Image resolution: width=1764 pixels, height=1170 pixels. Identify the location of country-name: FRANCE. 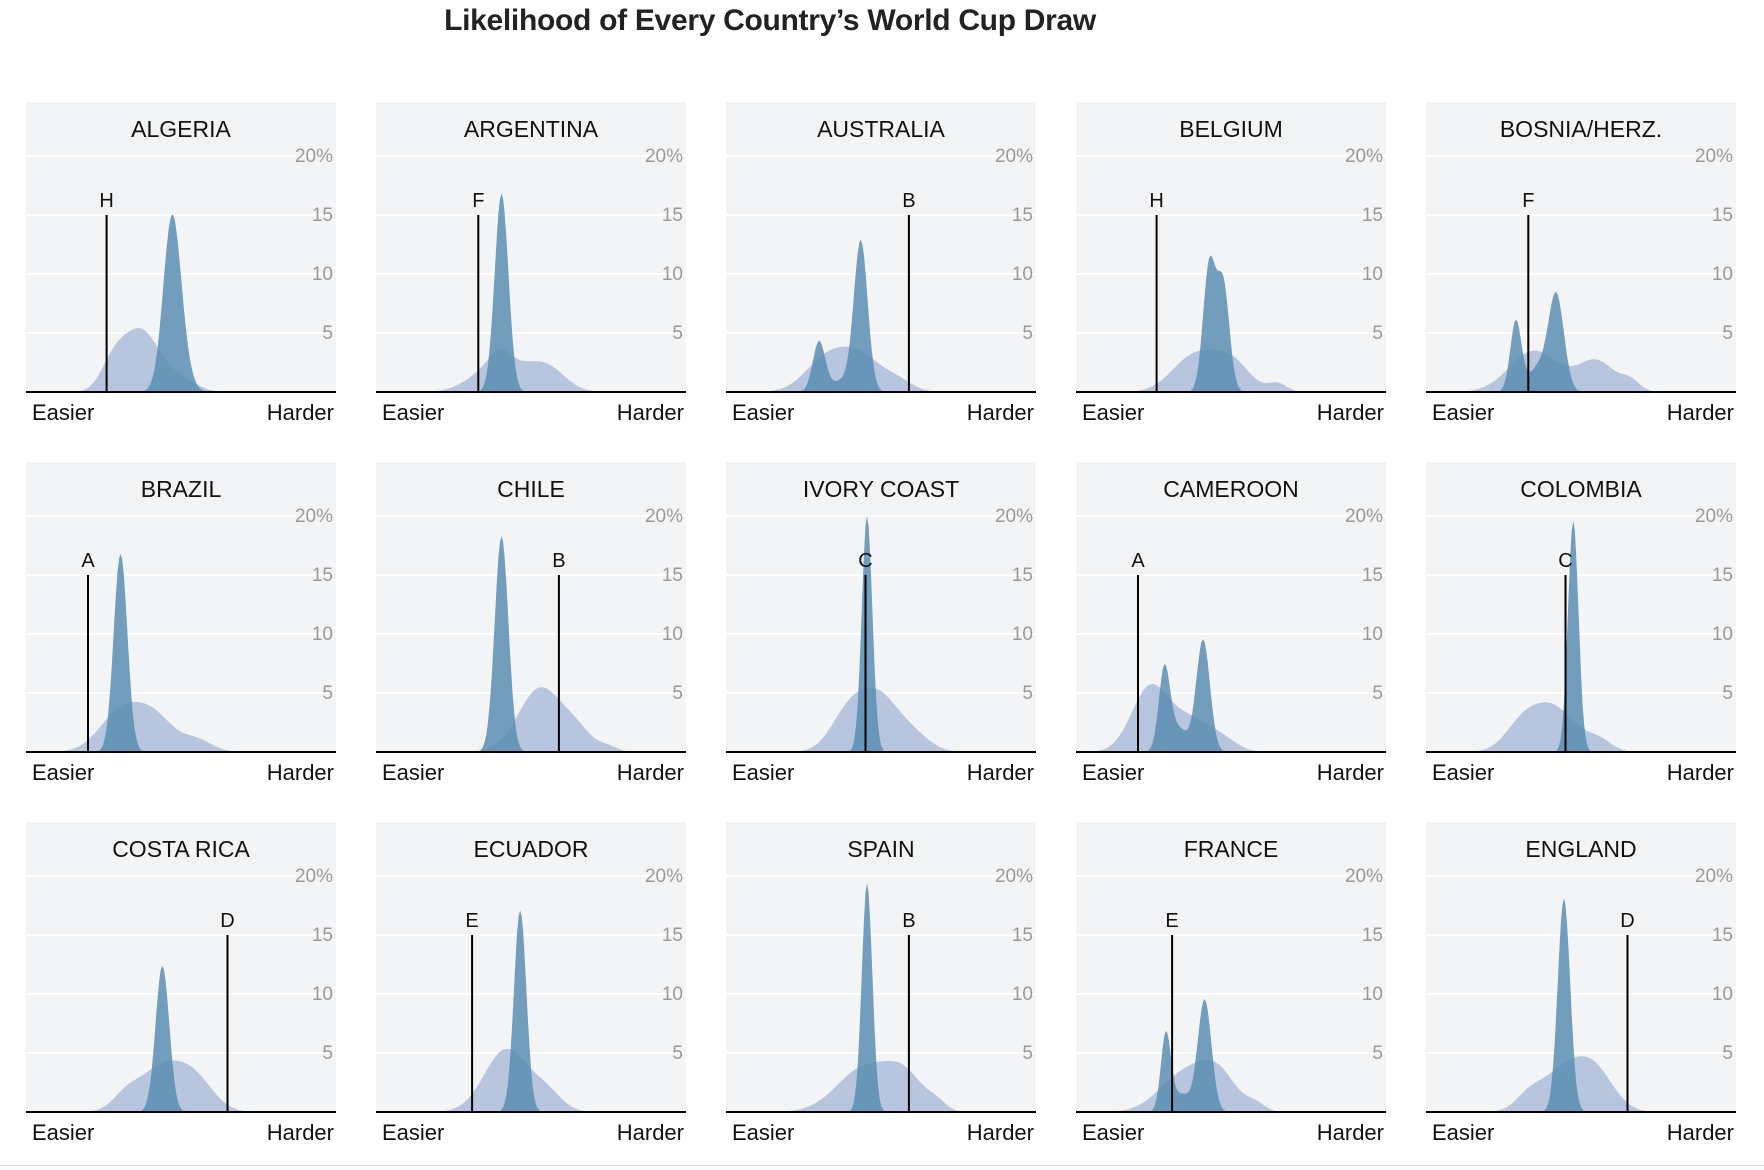
(1231, 849).